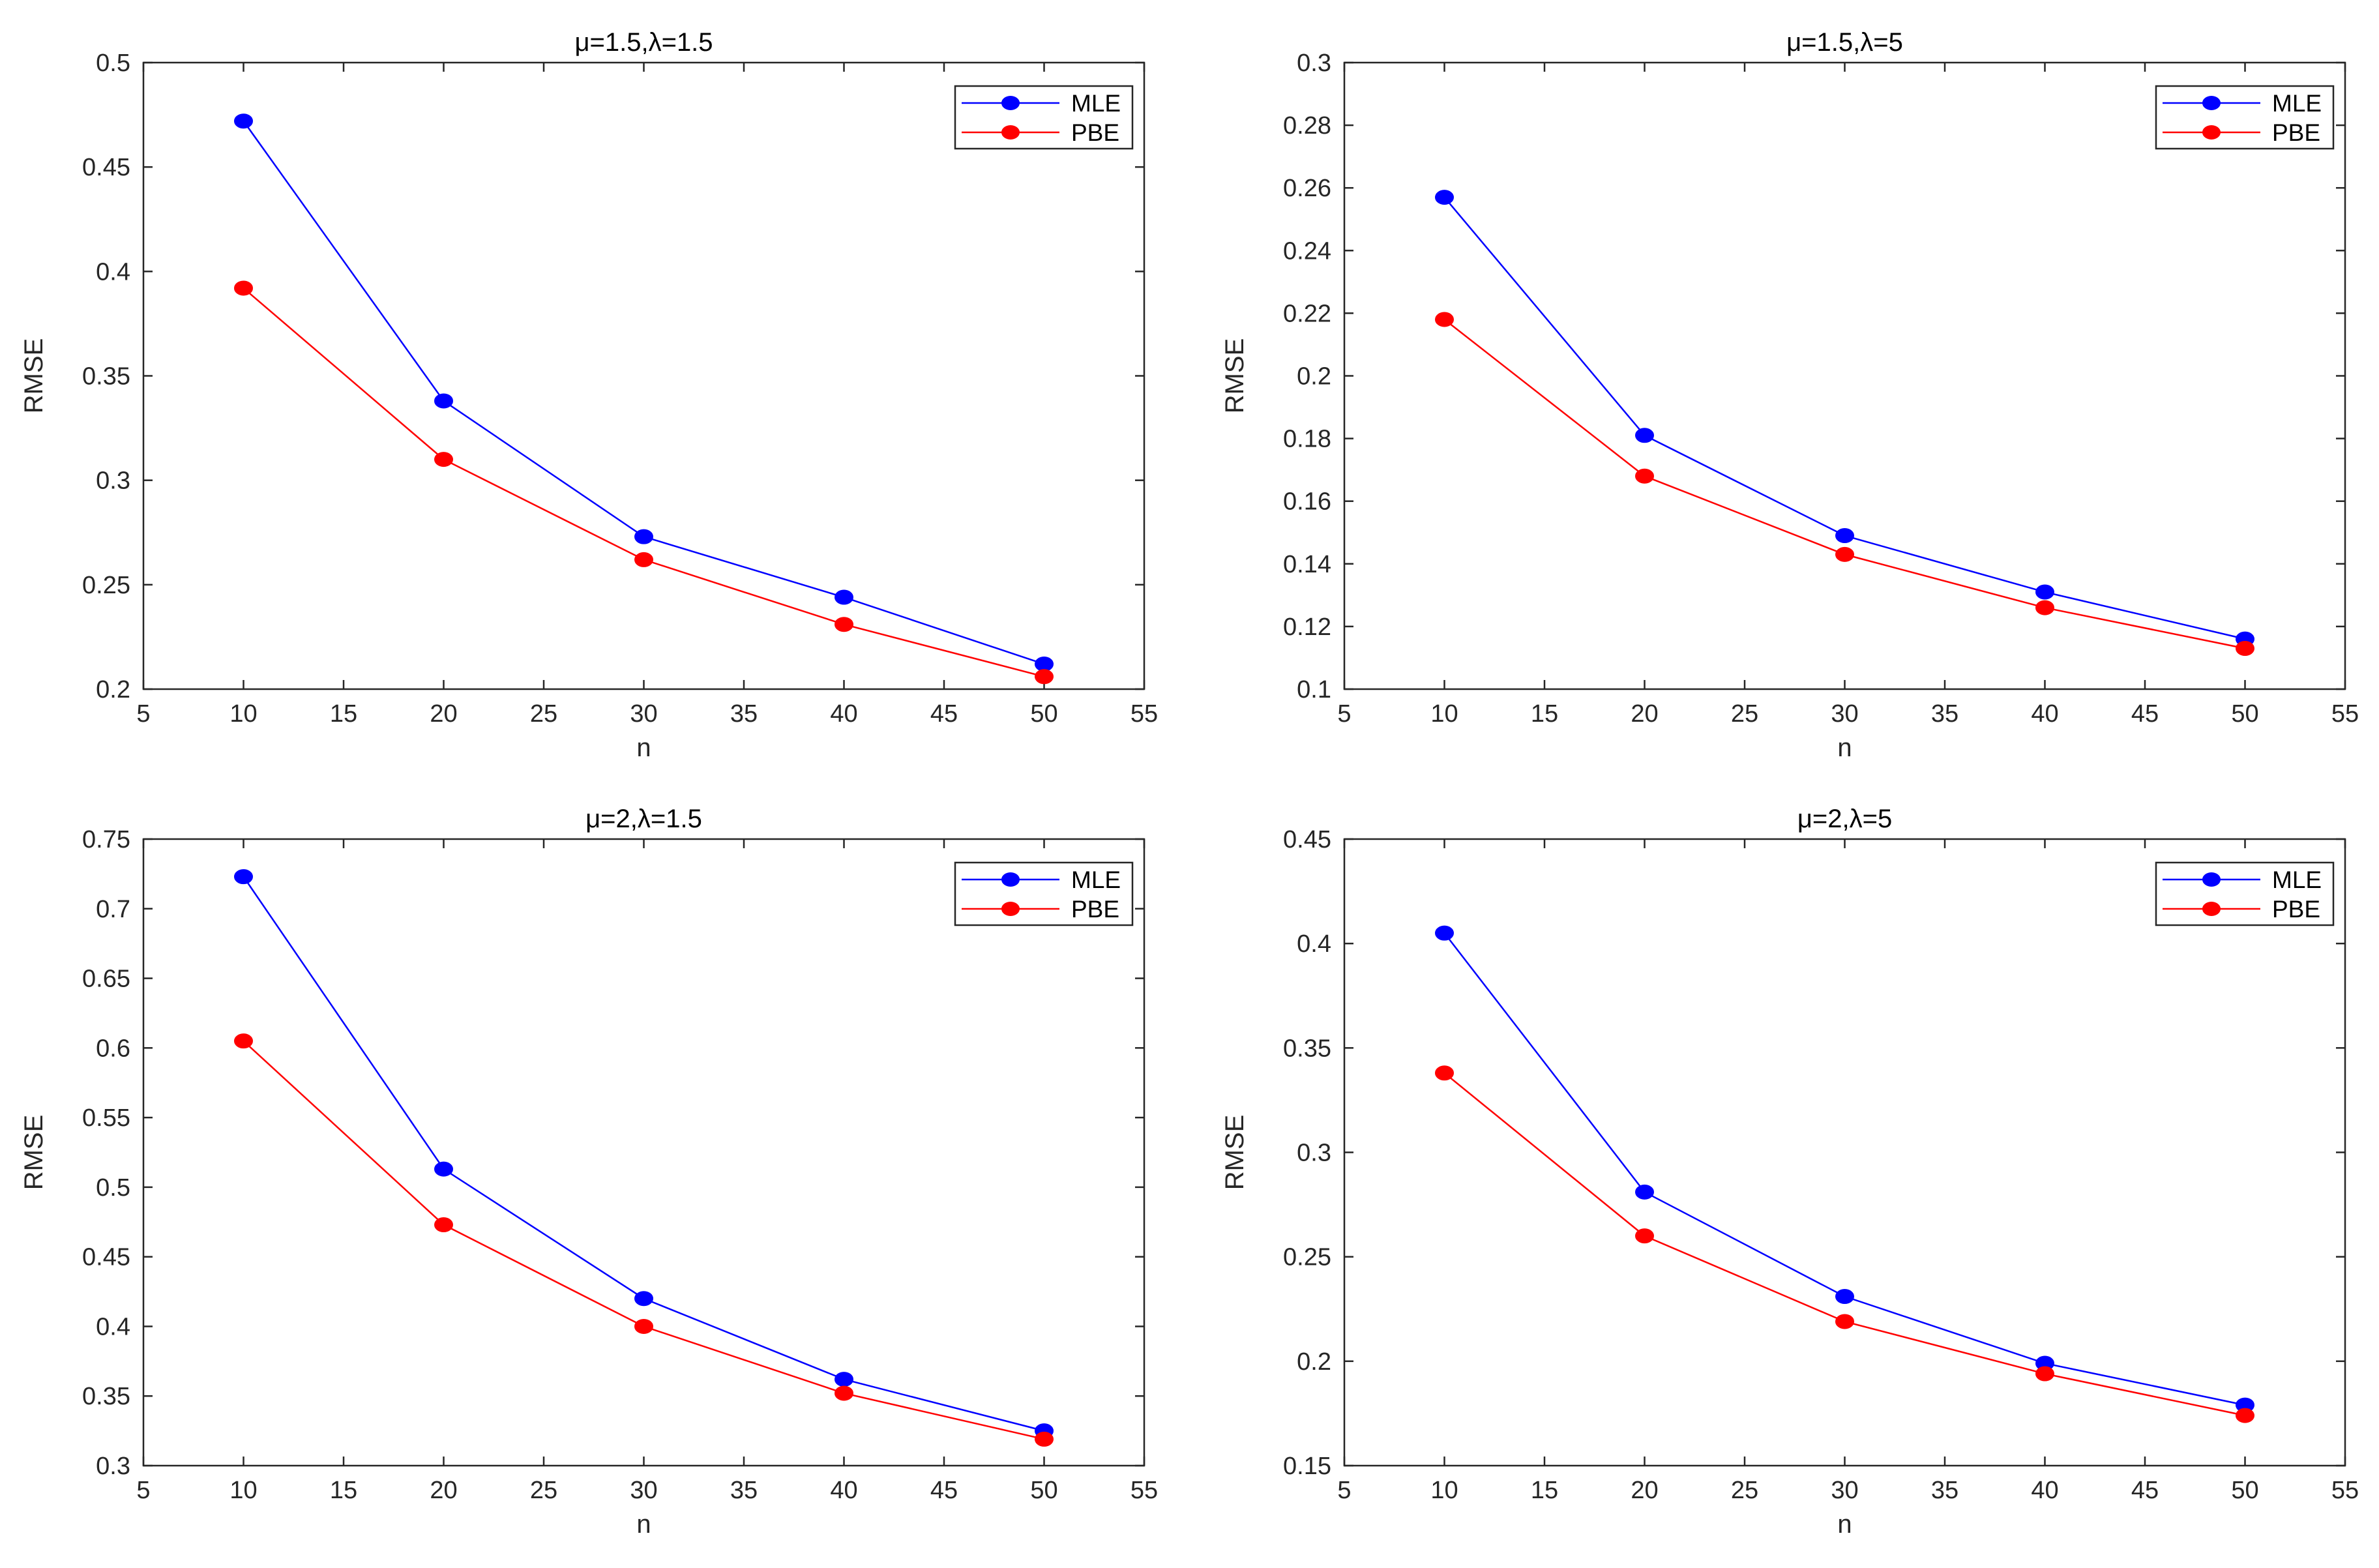 This screenshot has height=1568, width=2379. I want to click on y-tick-label: 0.7, so click(113, 910).